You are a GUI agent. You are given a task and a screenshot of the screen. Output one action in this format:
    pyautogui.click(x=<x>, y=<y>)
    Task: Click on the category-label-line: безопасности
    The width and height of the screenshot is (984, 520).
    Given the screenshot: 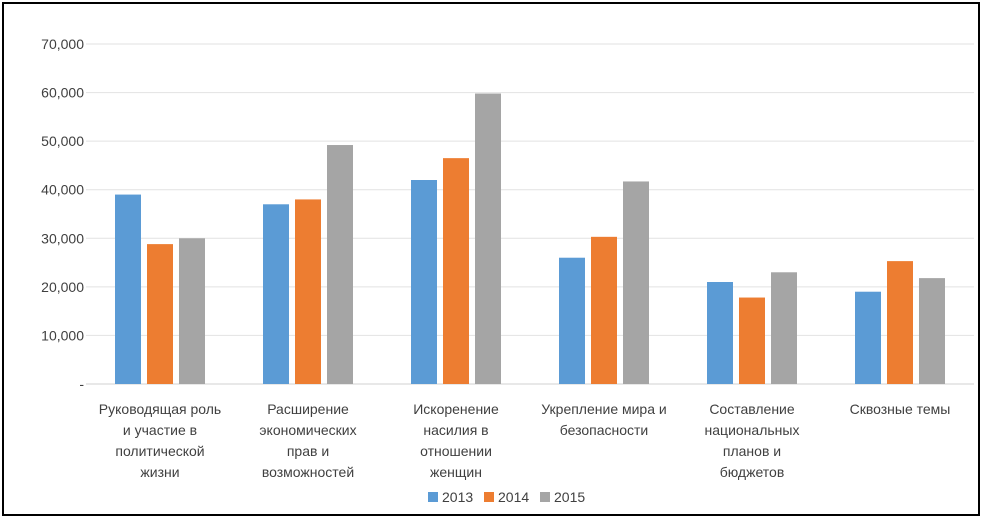 What is the action you would take?
    pyautogui.click(x=604, y=430)
    